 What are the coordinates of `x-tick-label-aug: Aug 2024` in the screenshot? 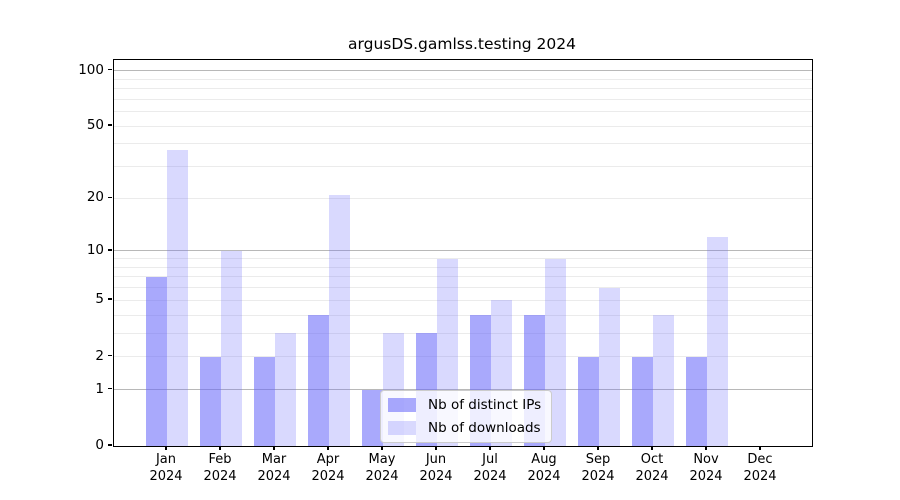 It's located at (544, 468).